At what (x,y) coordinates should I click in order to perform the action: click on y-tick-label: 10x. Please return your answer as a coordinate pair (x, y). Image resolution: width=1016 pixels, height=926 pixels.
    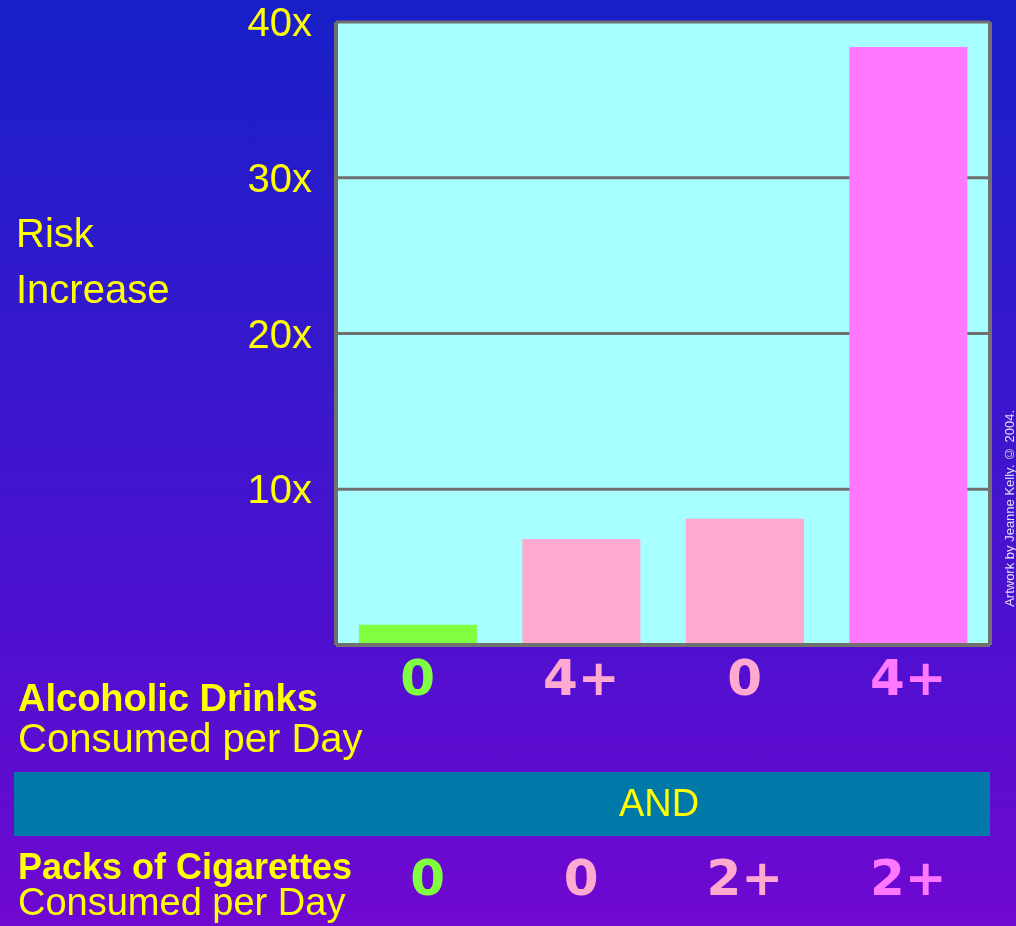
    Looking at the image, I should click on (279, 489).